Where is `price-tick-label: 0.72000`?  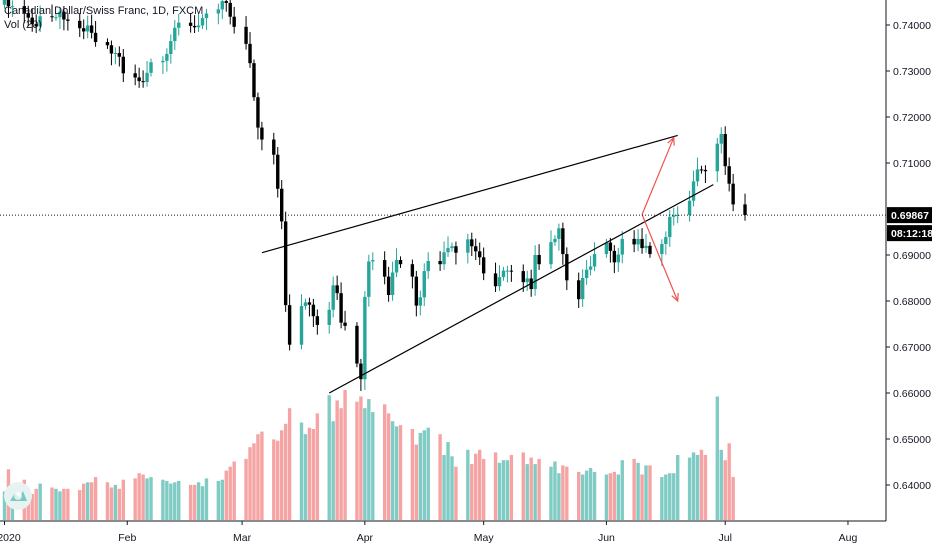
price-tick-label: 0.72000 is located at coordinates (912, 118).